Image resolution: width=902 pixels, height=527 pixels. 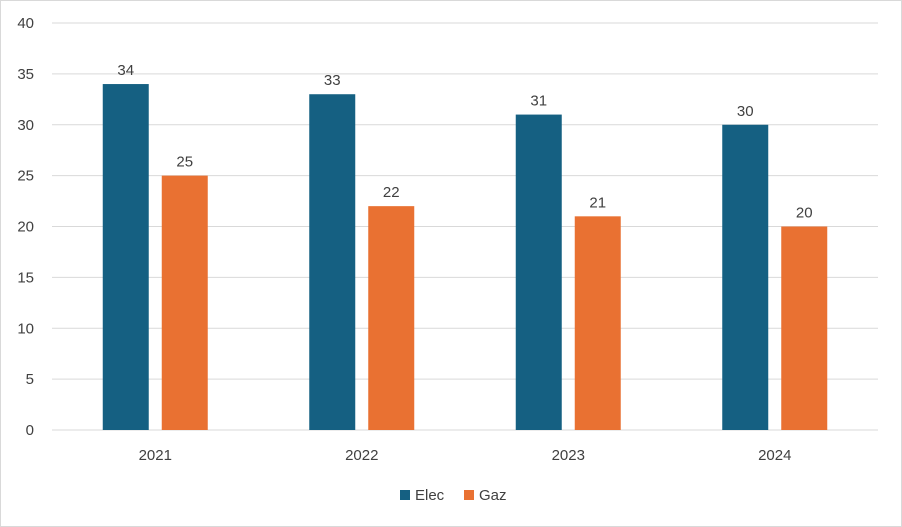 I want to click on bar-gaz-2024, so click(x=804, y=328).